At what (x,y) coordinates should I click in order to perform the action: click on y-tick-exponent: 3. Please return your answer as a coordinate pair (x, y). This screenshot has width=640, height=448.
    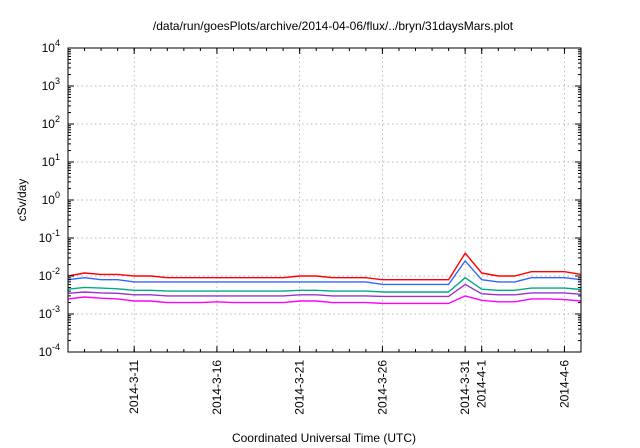
    Looking at the image, I should click on (57, 81).